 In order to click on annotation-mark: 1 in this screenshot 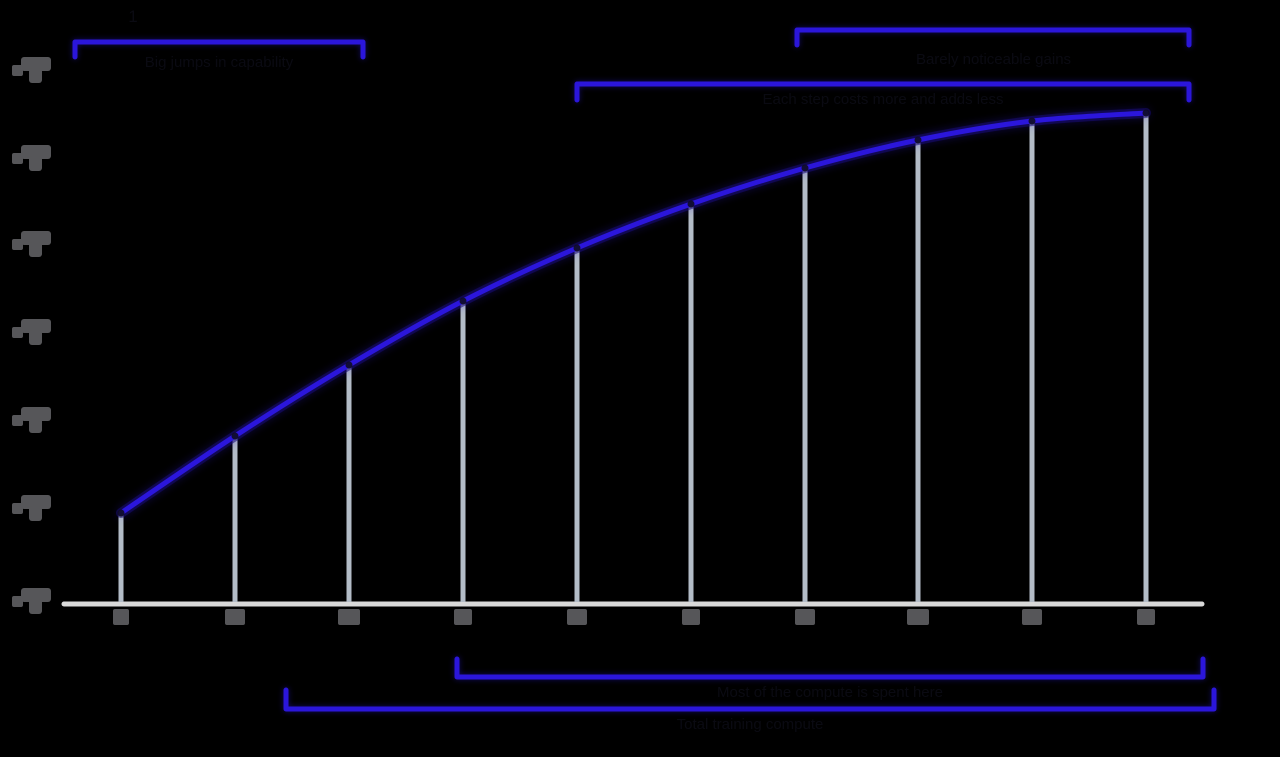, I will do `click(133, 17)`.